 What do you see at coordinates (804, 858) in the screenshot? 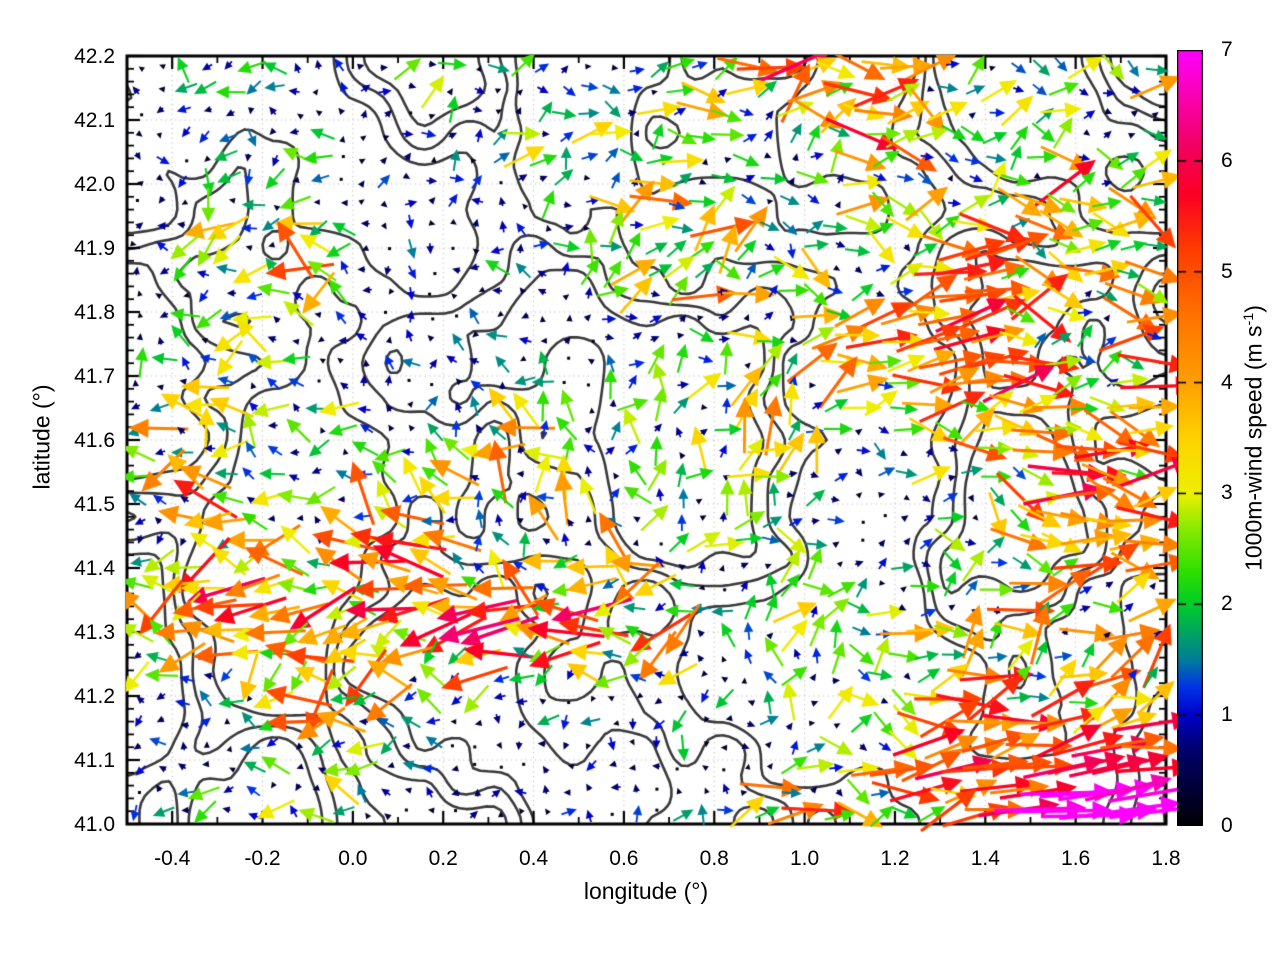
I see `x-tick-label: 1.0` at bounding box center [804, 858].